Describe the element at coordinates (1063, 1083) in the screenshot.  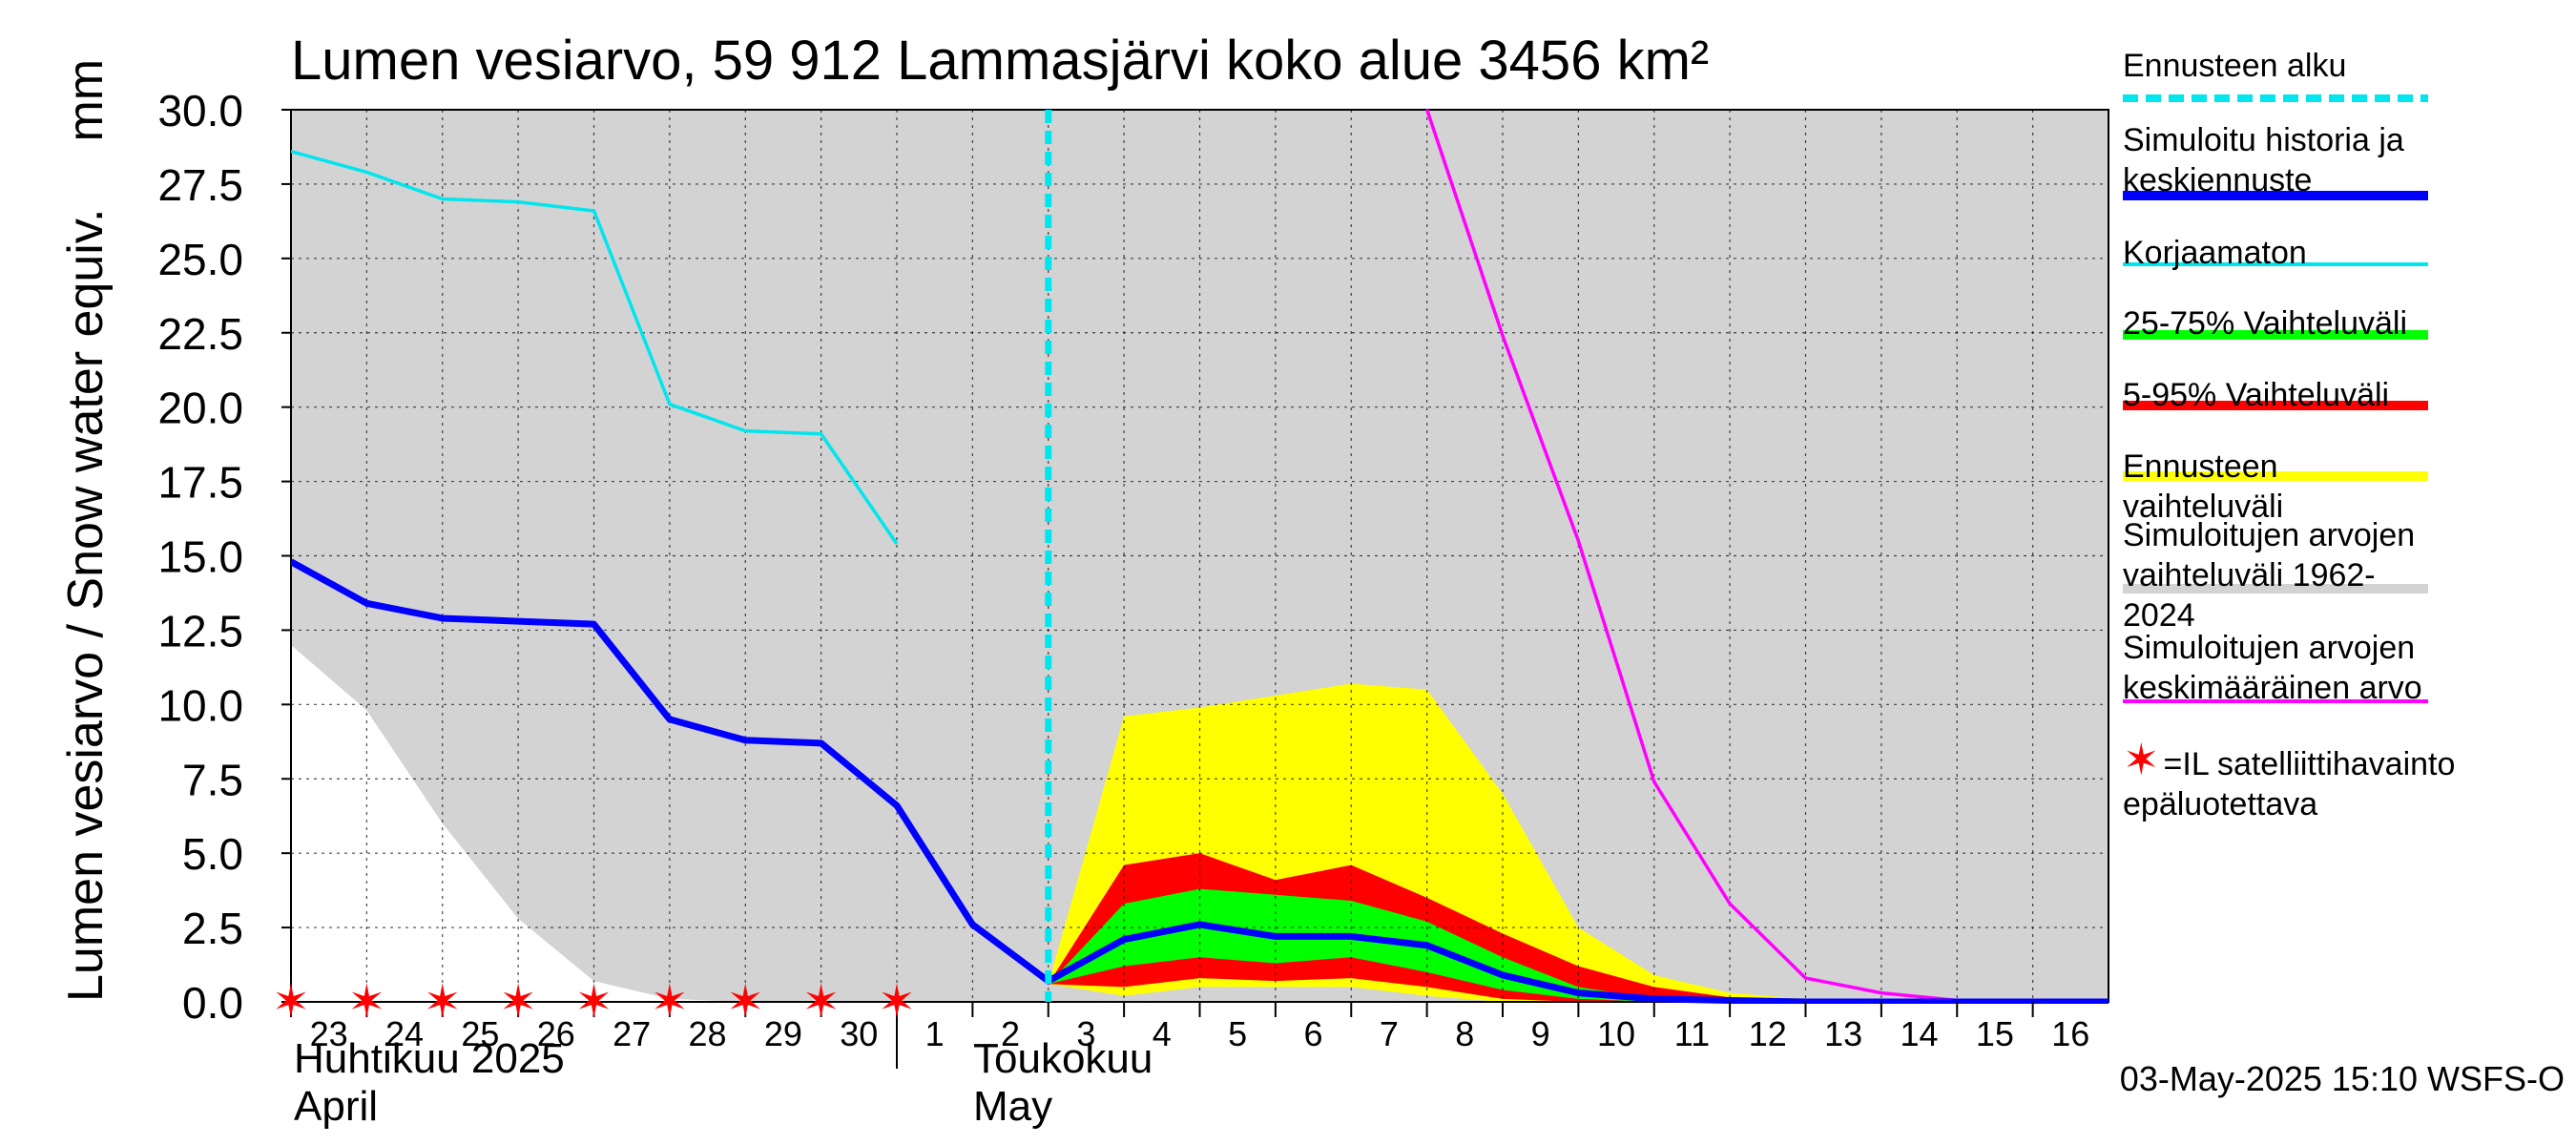
I see `month-label-may: Toukokuu May` at that location.